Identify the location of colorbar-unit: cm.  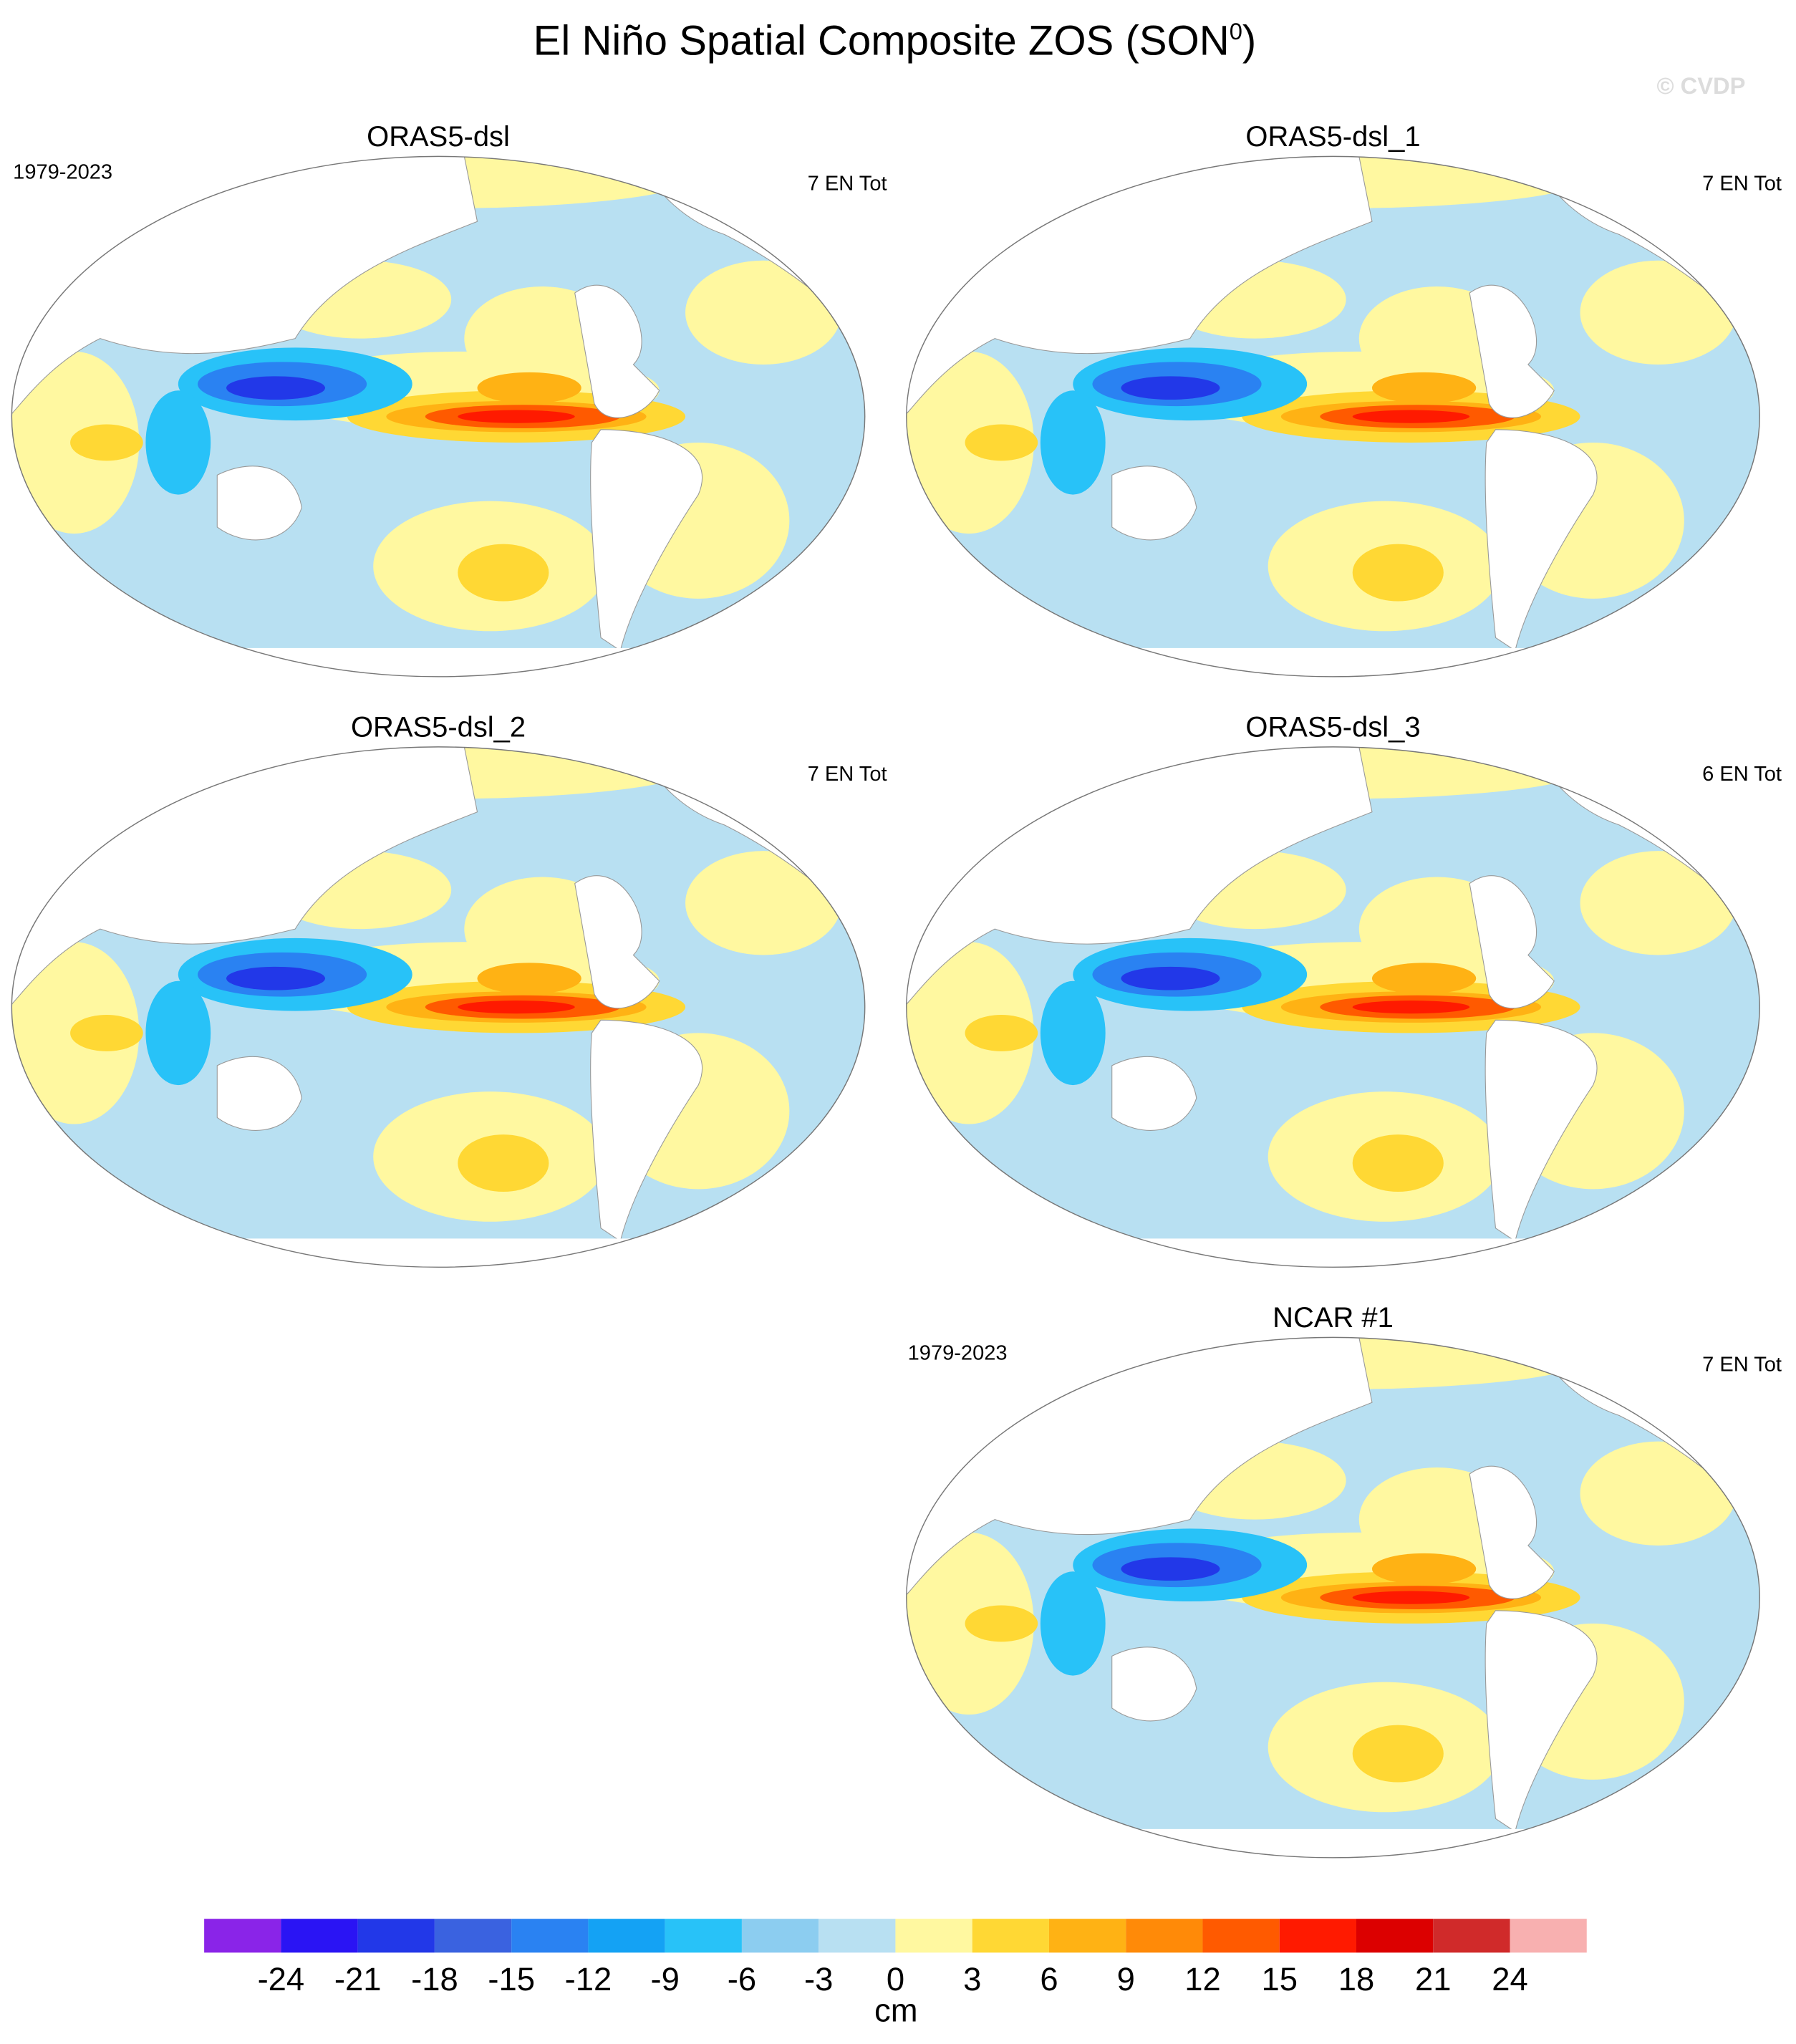
(896, 2010).